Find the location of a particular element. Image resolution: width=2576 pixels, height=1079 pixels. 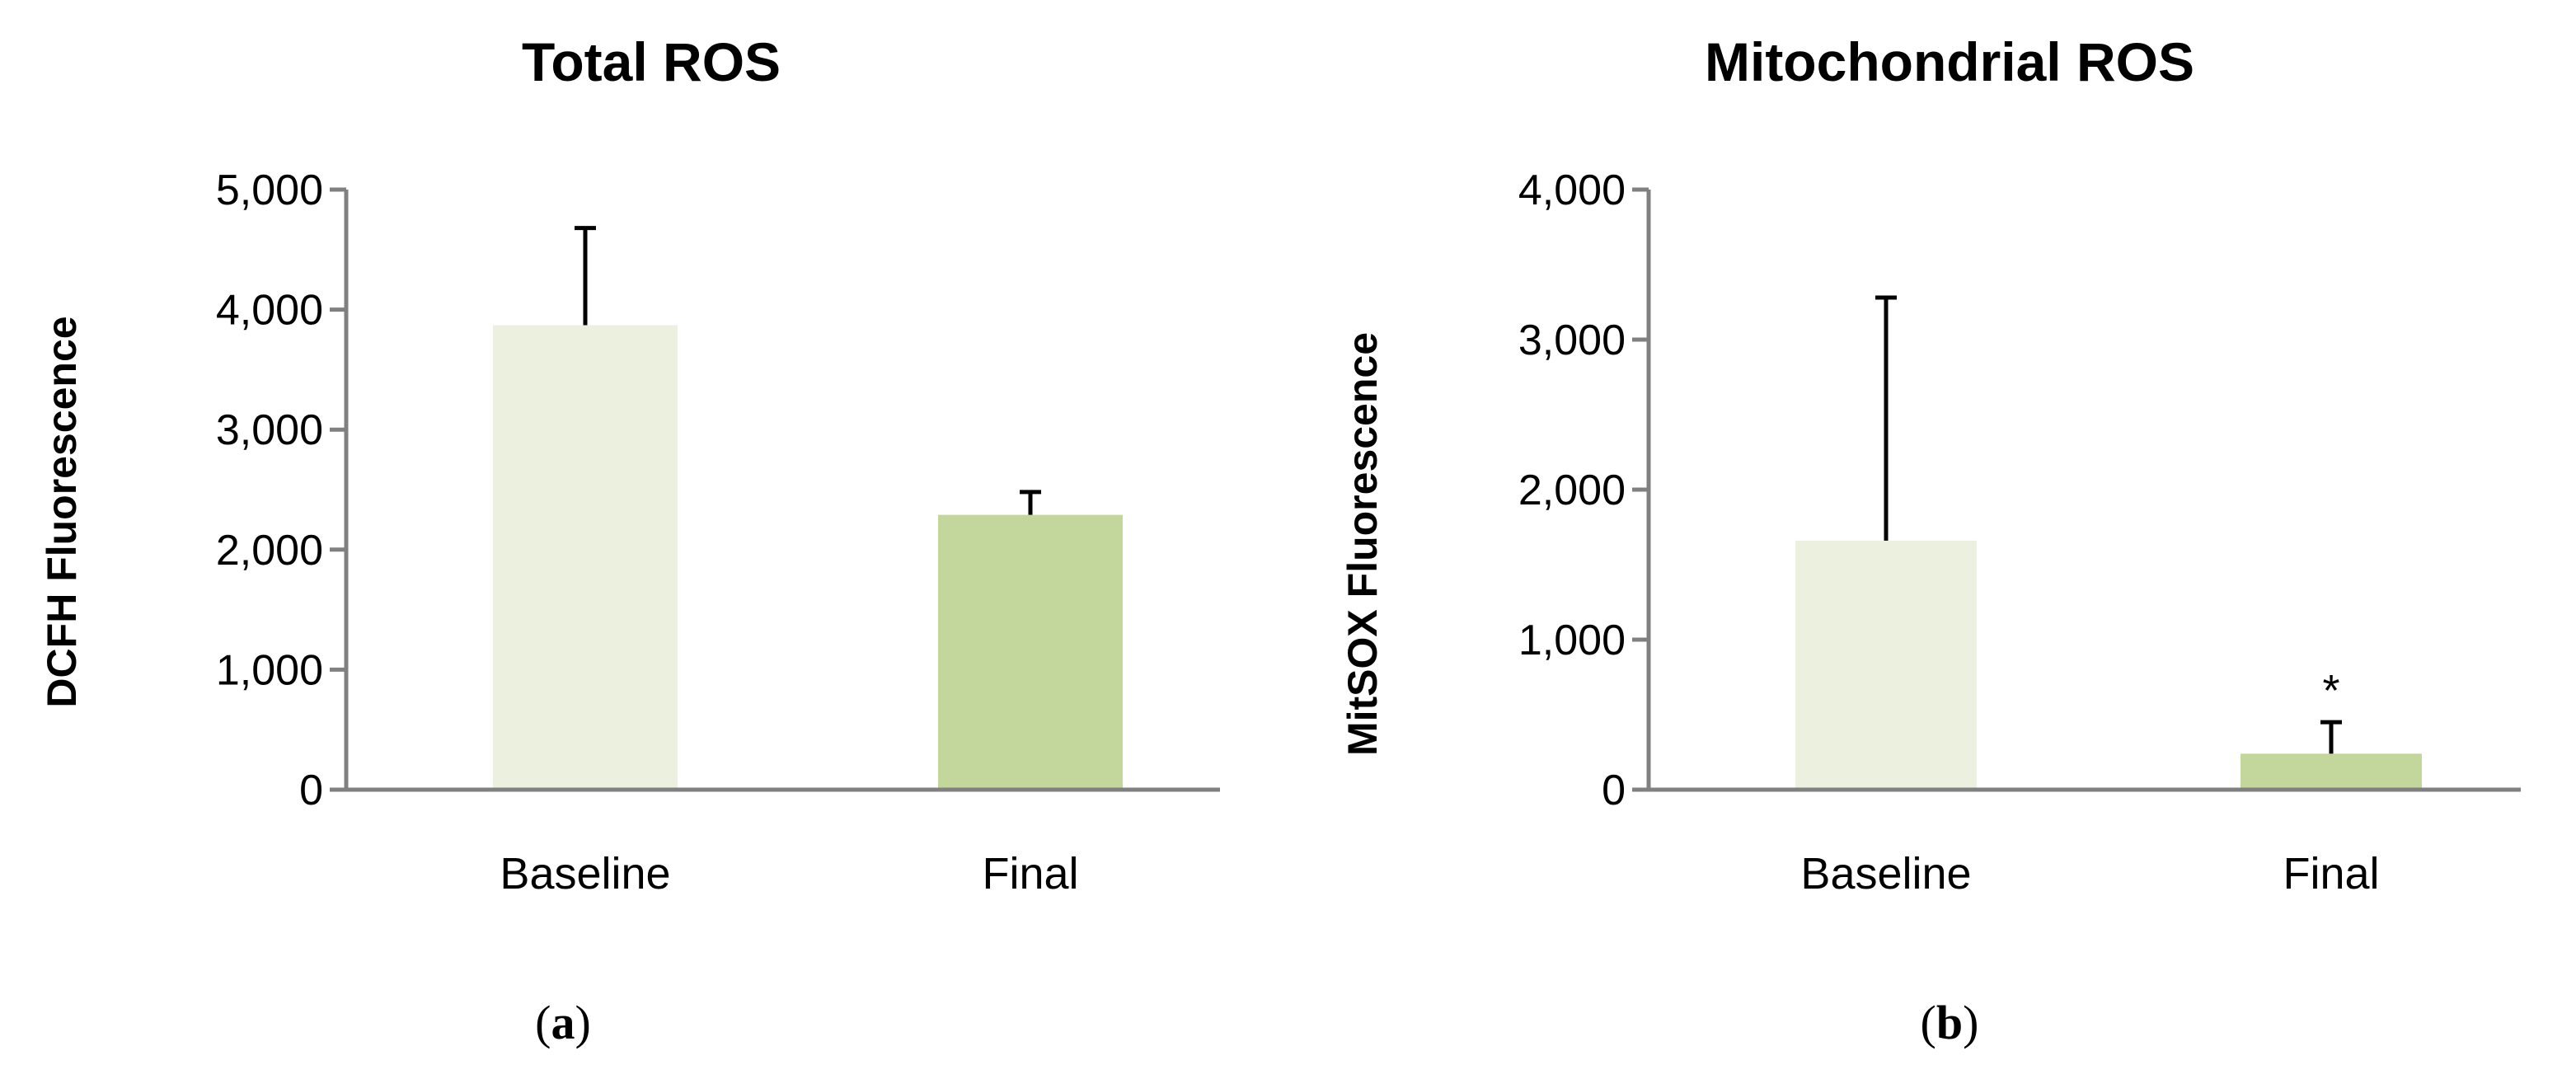

x-tick-label-b-baseline: Baseline is located at coordinates (1886, 873).